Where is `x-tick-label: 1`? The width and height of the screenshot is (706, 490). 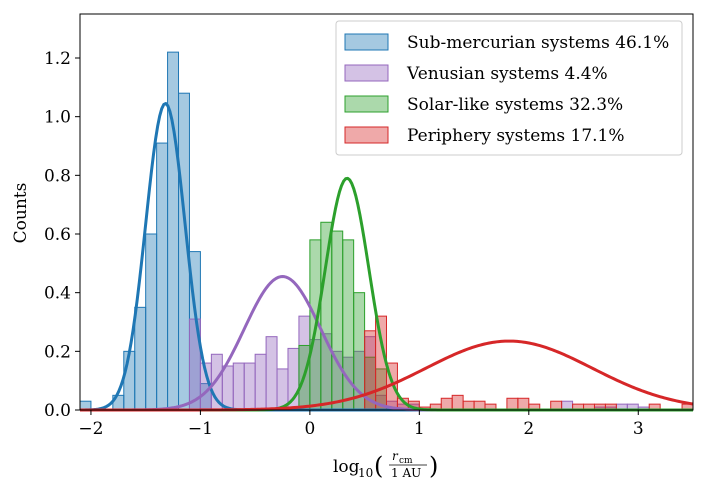 x-tick-label: 1 is located at coordinates (419, 429).